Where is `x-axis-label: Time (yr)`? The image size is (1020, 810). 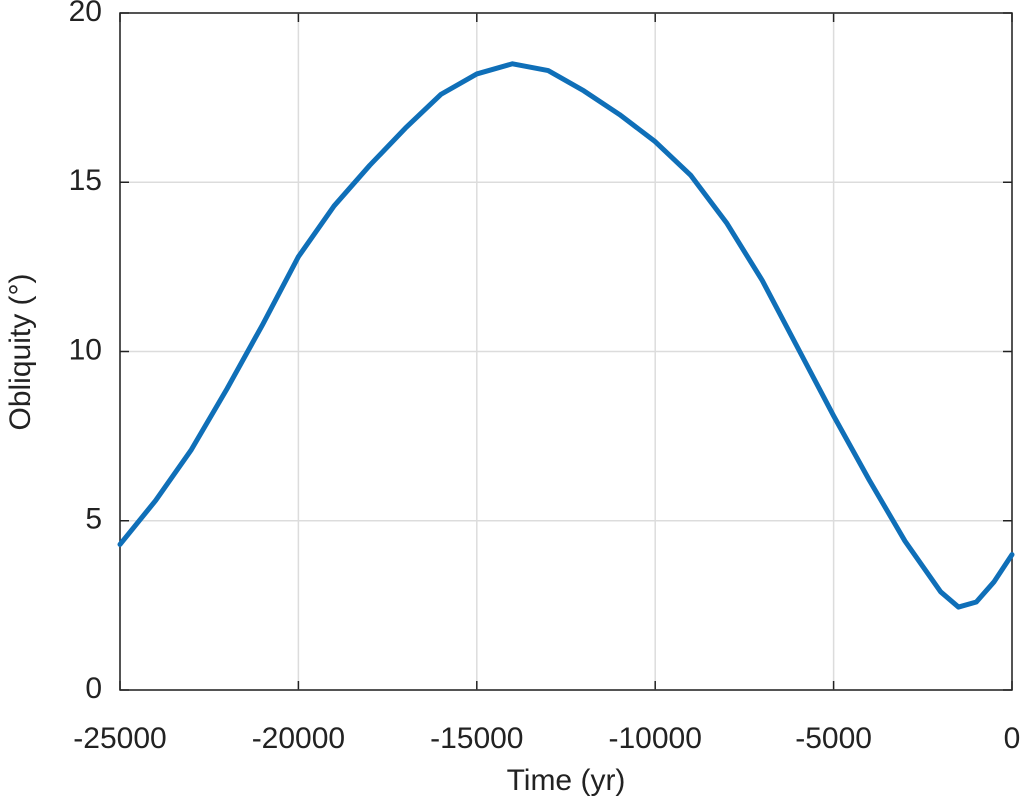 x-axis-label: Time (yr) is located at coordinates (566, 780).